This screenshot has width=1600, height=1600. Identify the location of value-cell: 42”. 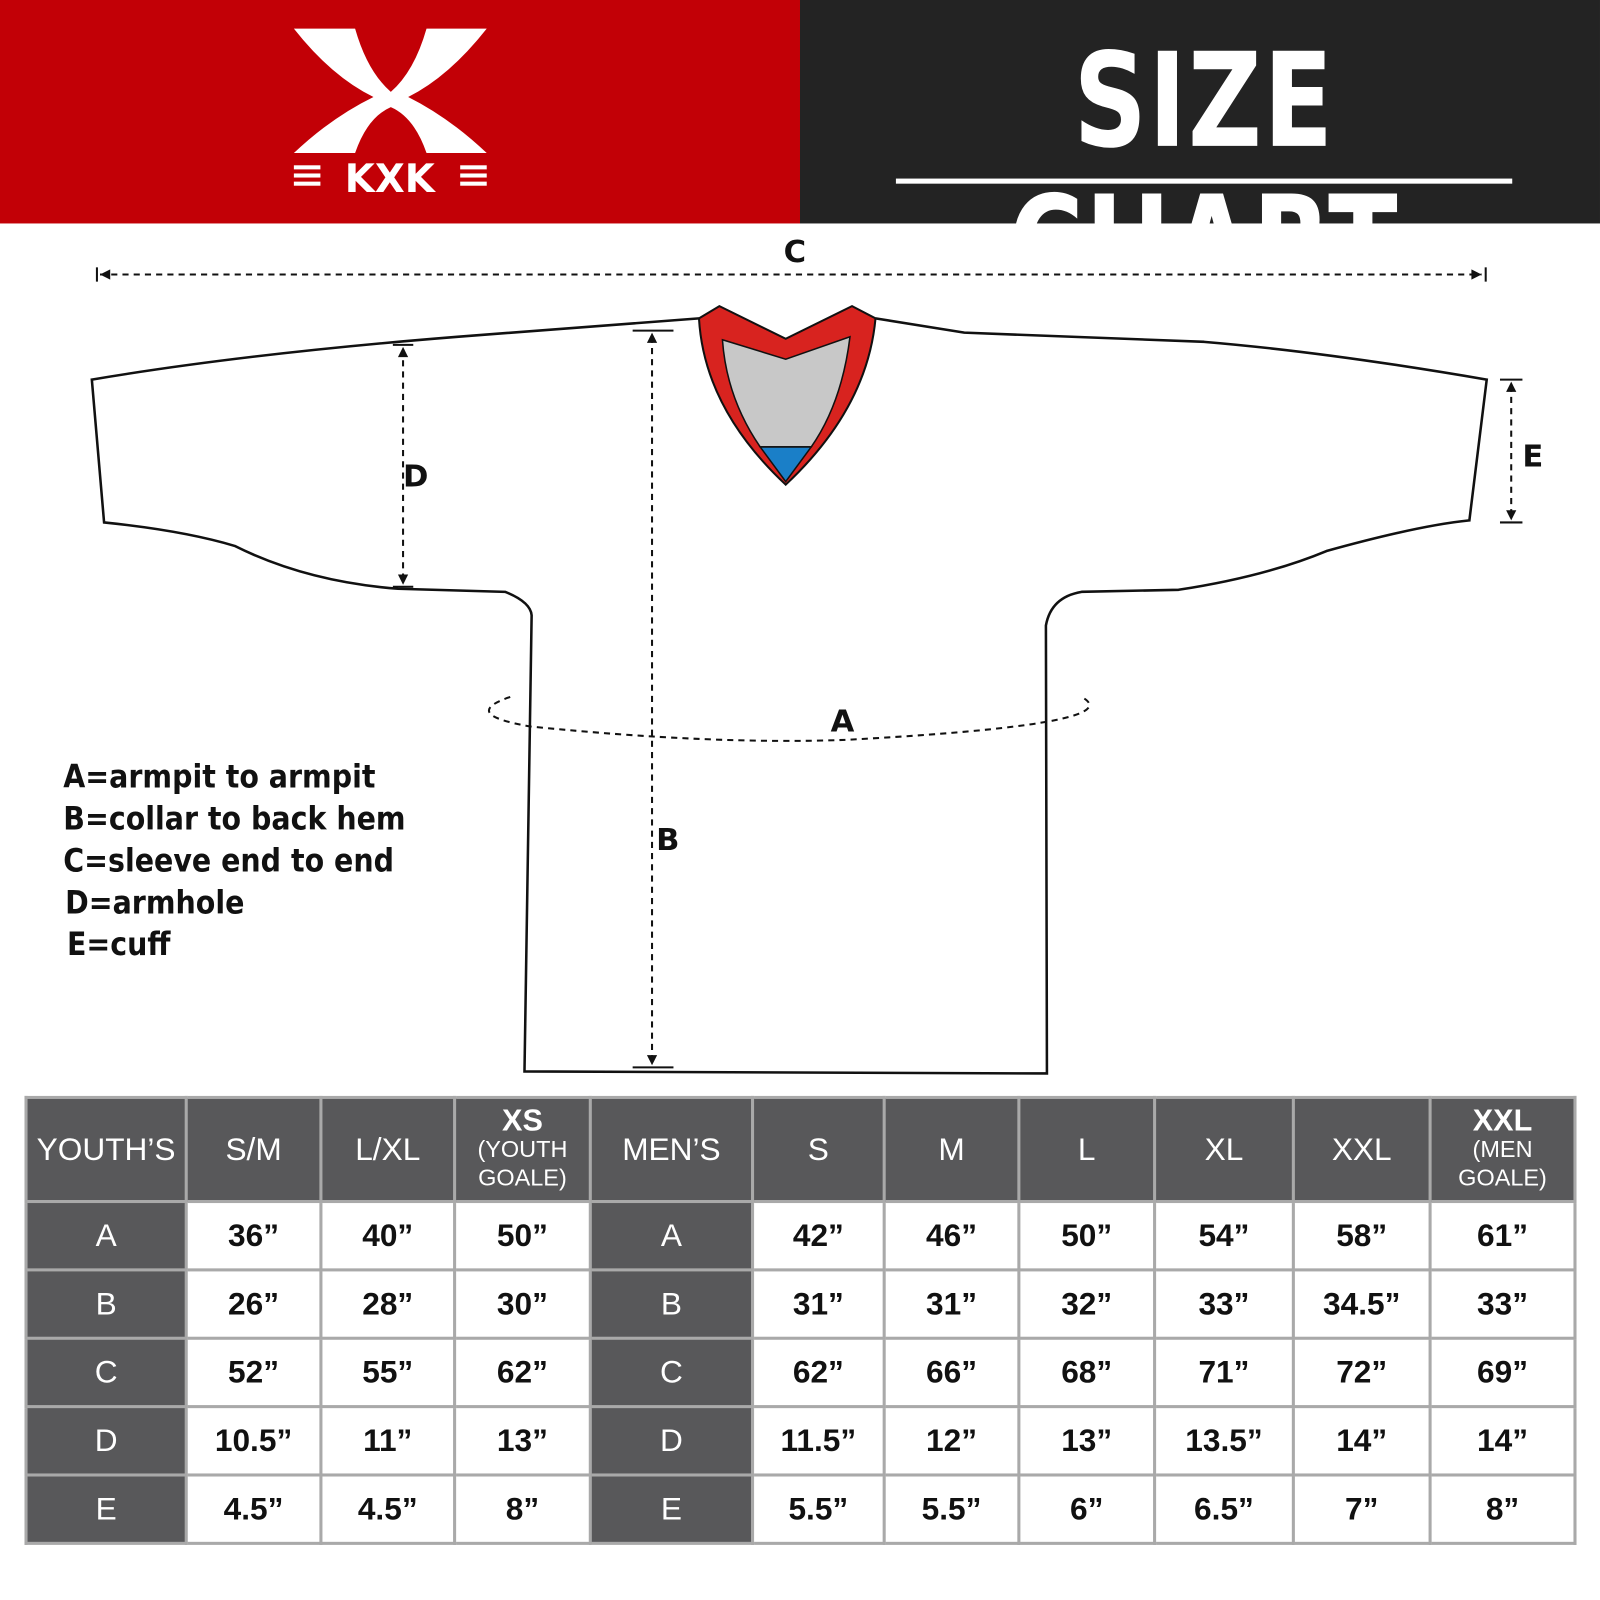
(818, 1235).